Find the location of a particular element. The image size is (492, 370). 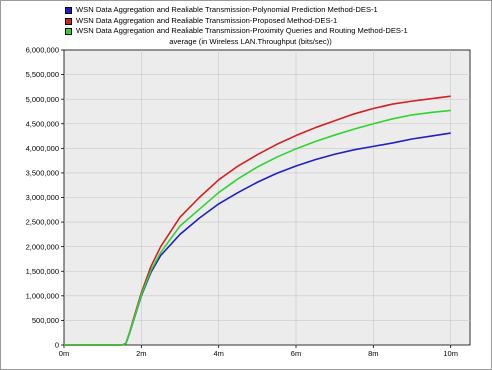

x-tick-labels: 0m 2m 4m 6m 8m 10m is located at coordinates (258, 353).